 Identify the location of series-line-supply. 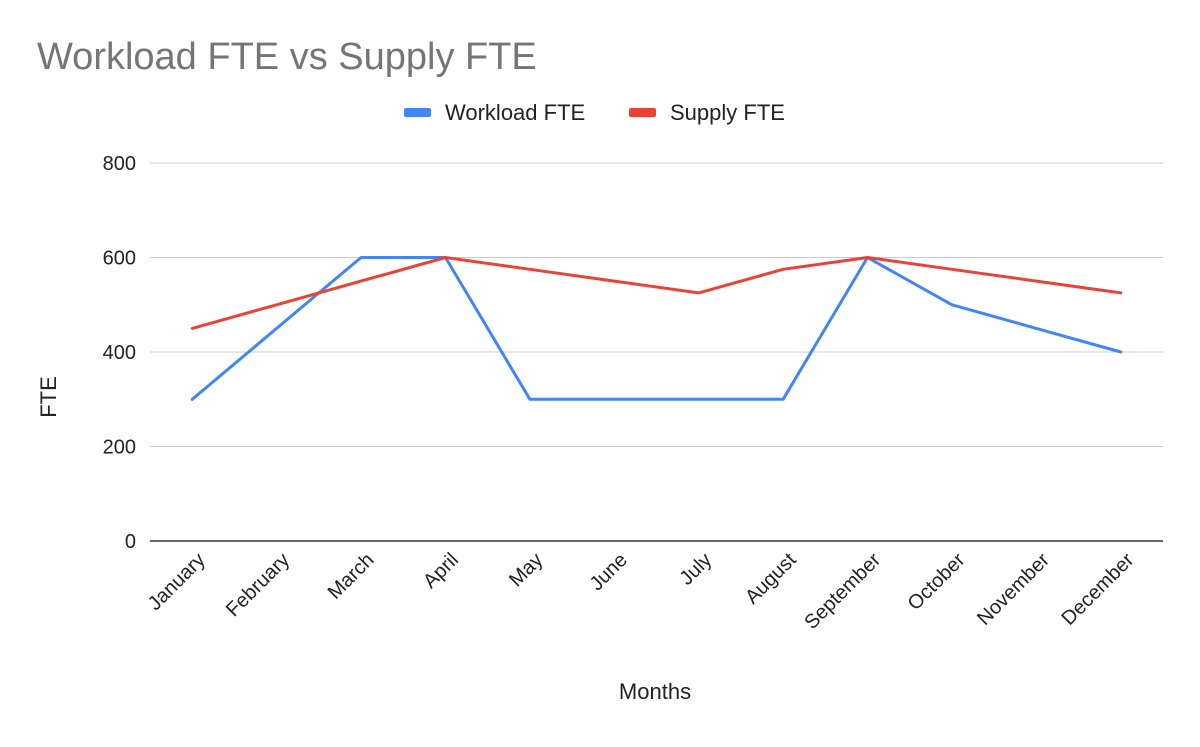
(656, 293).